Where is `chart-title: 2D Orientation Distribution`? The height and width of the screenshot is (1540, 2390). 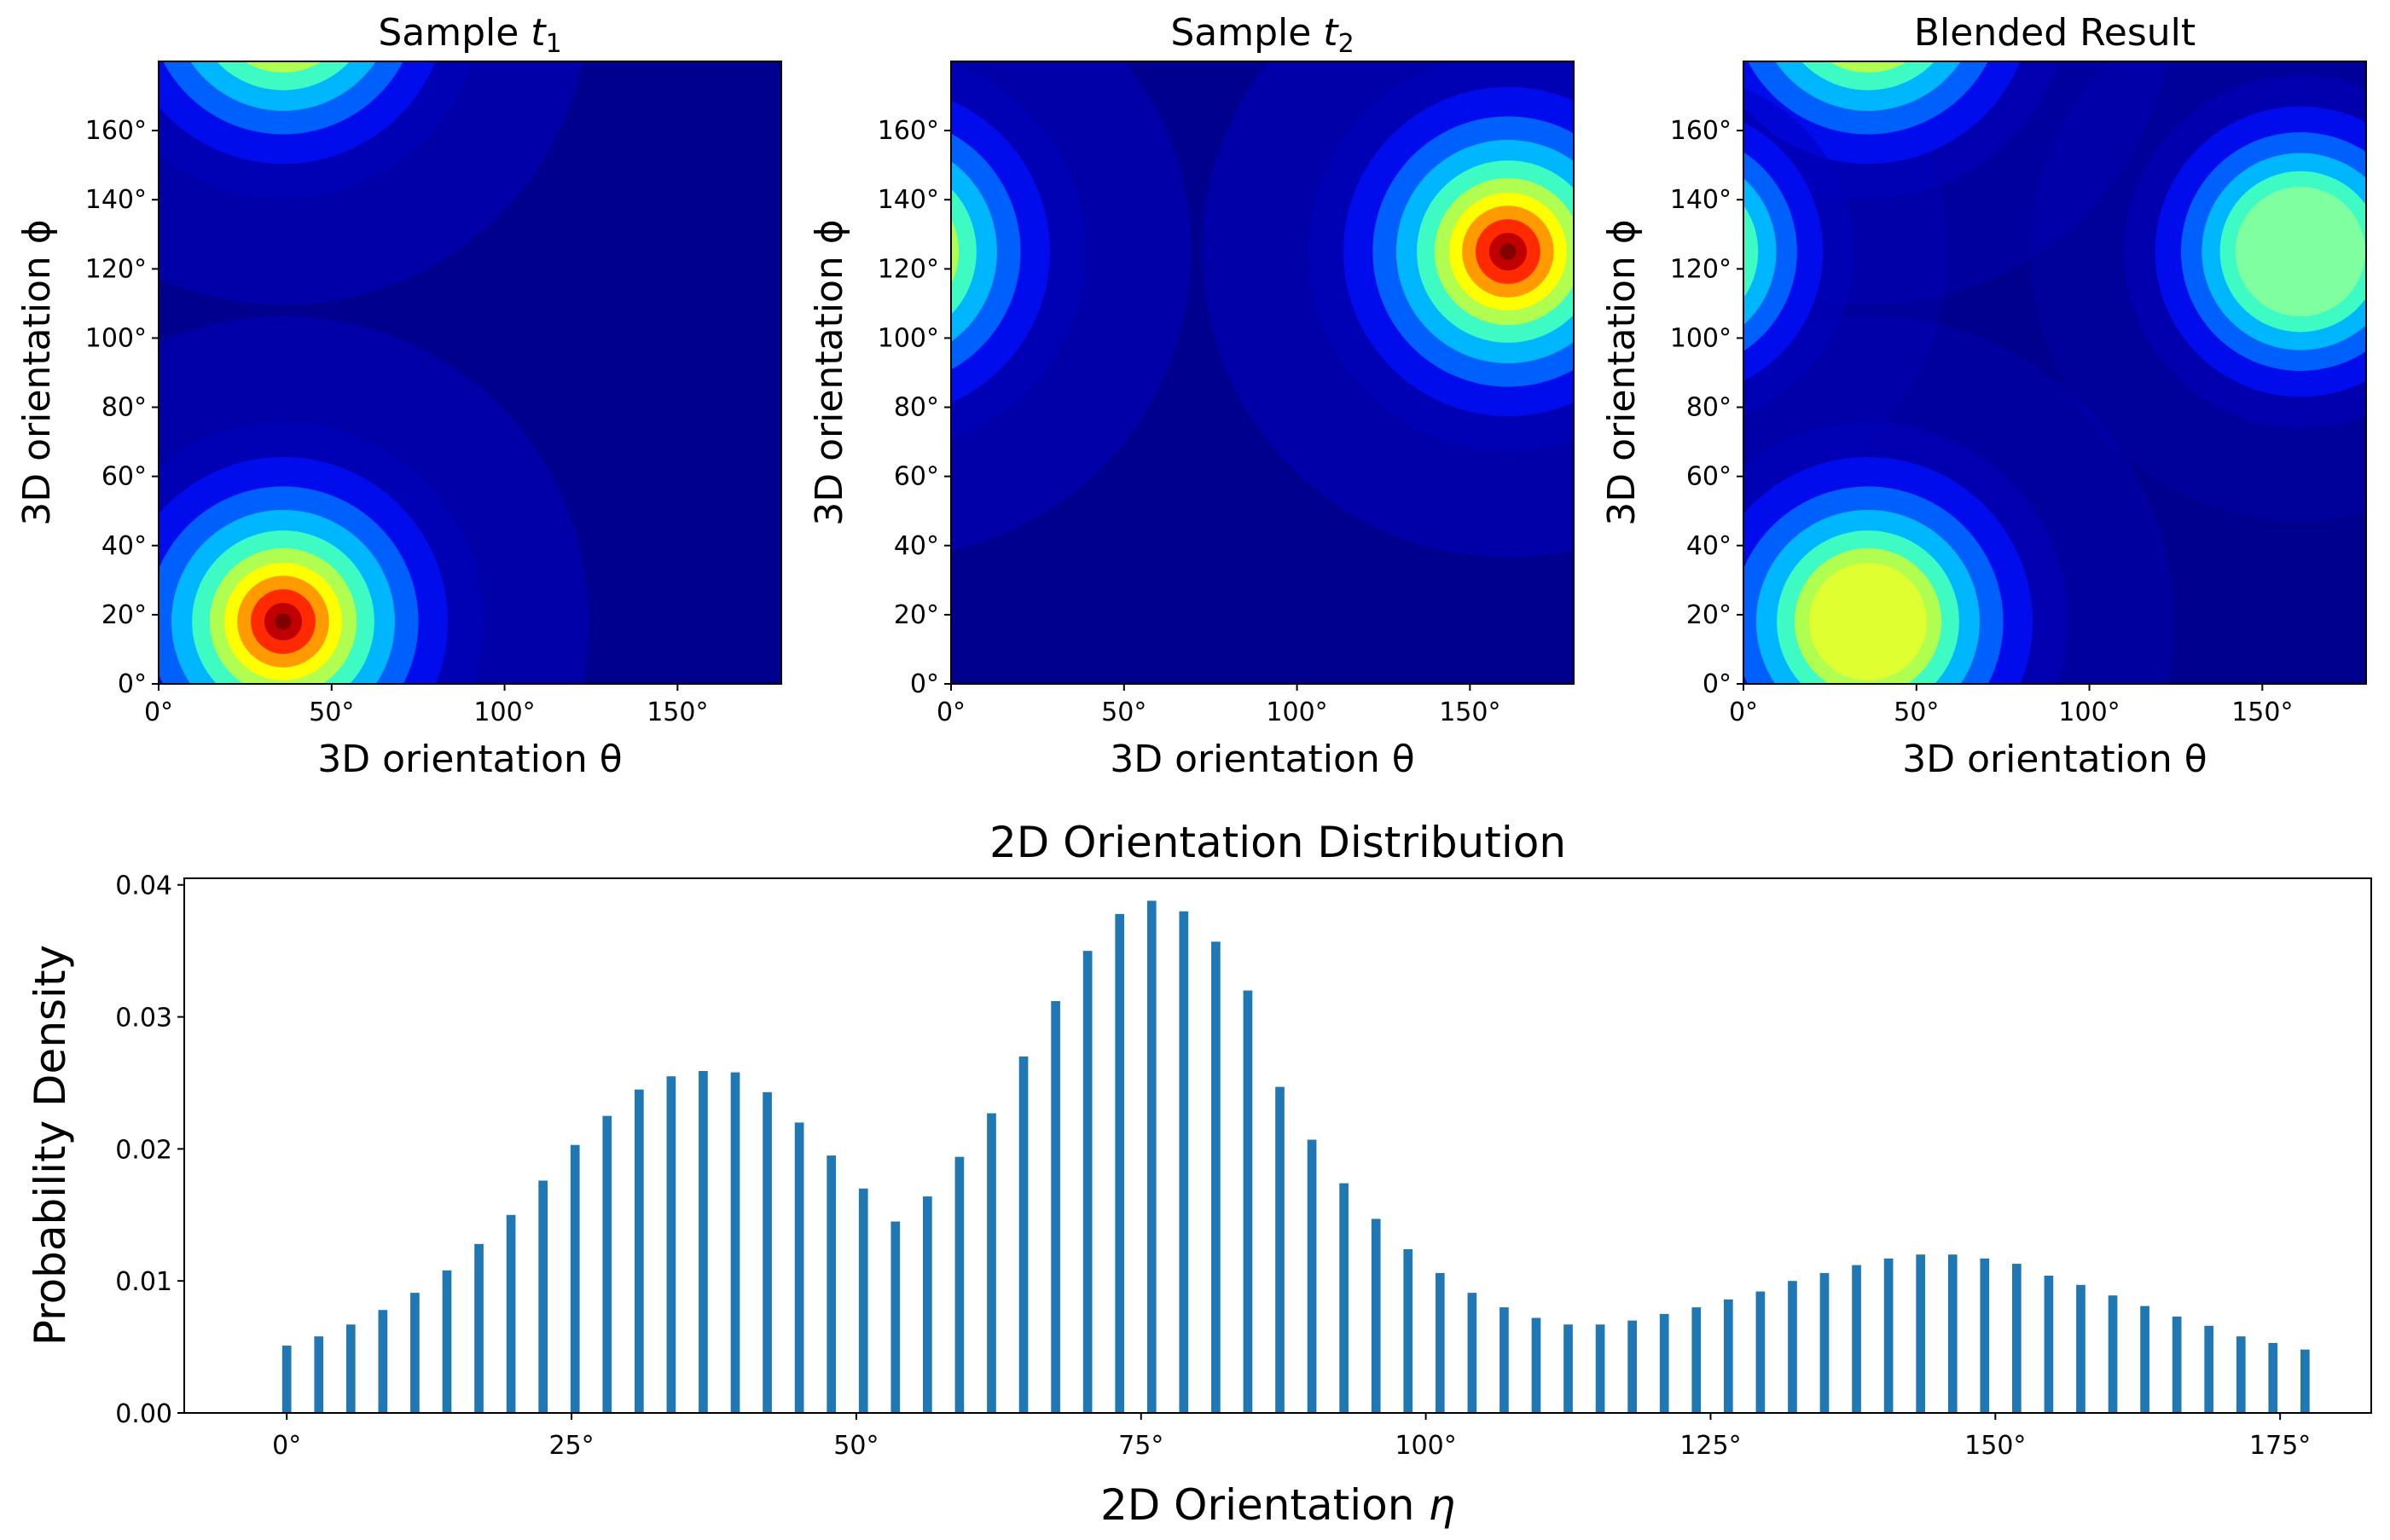 chart-title: 2D Orientation Distribution is located at coordinates (1277, 842).